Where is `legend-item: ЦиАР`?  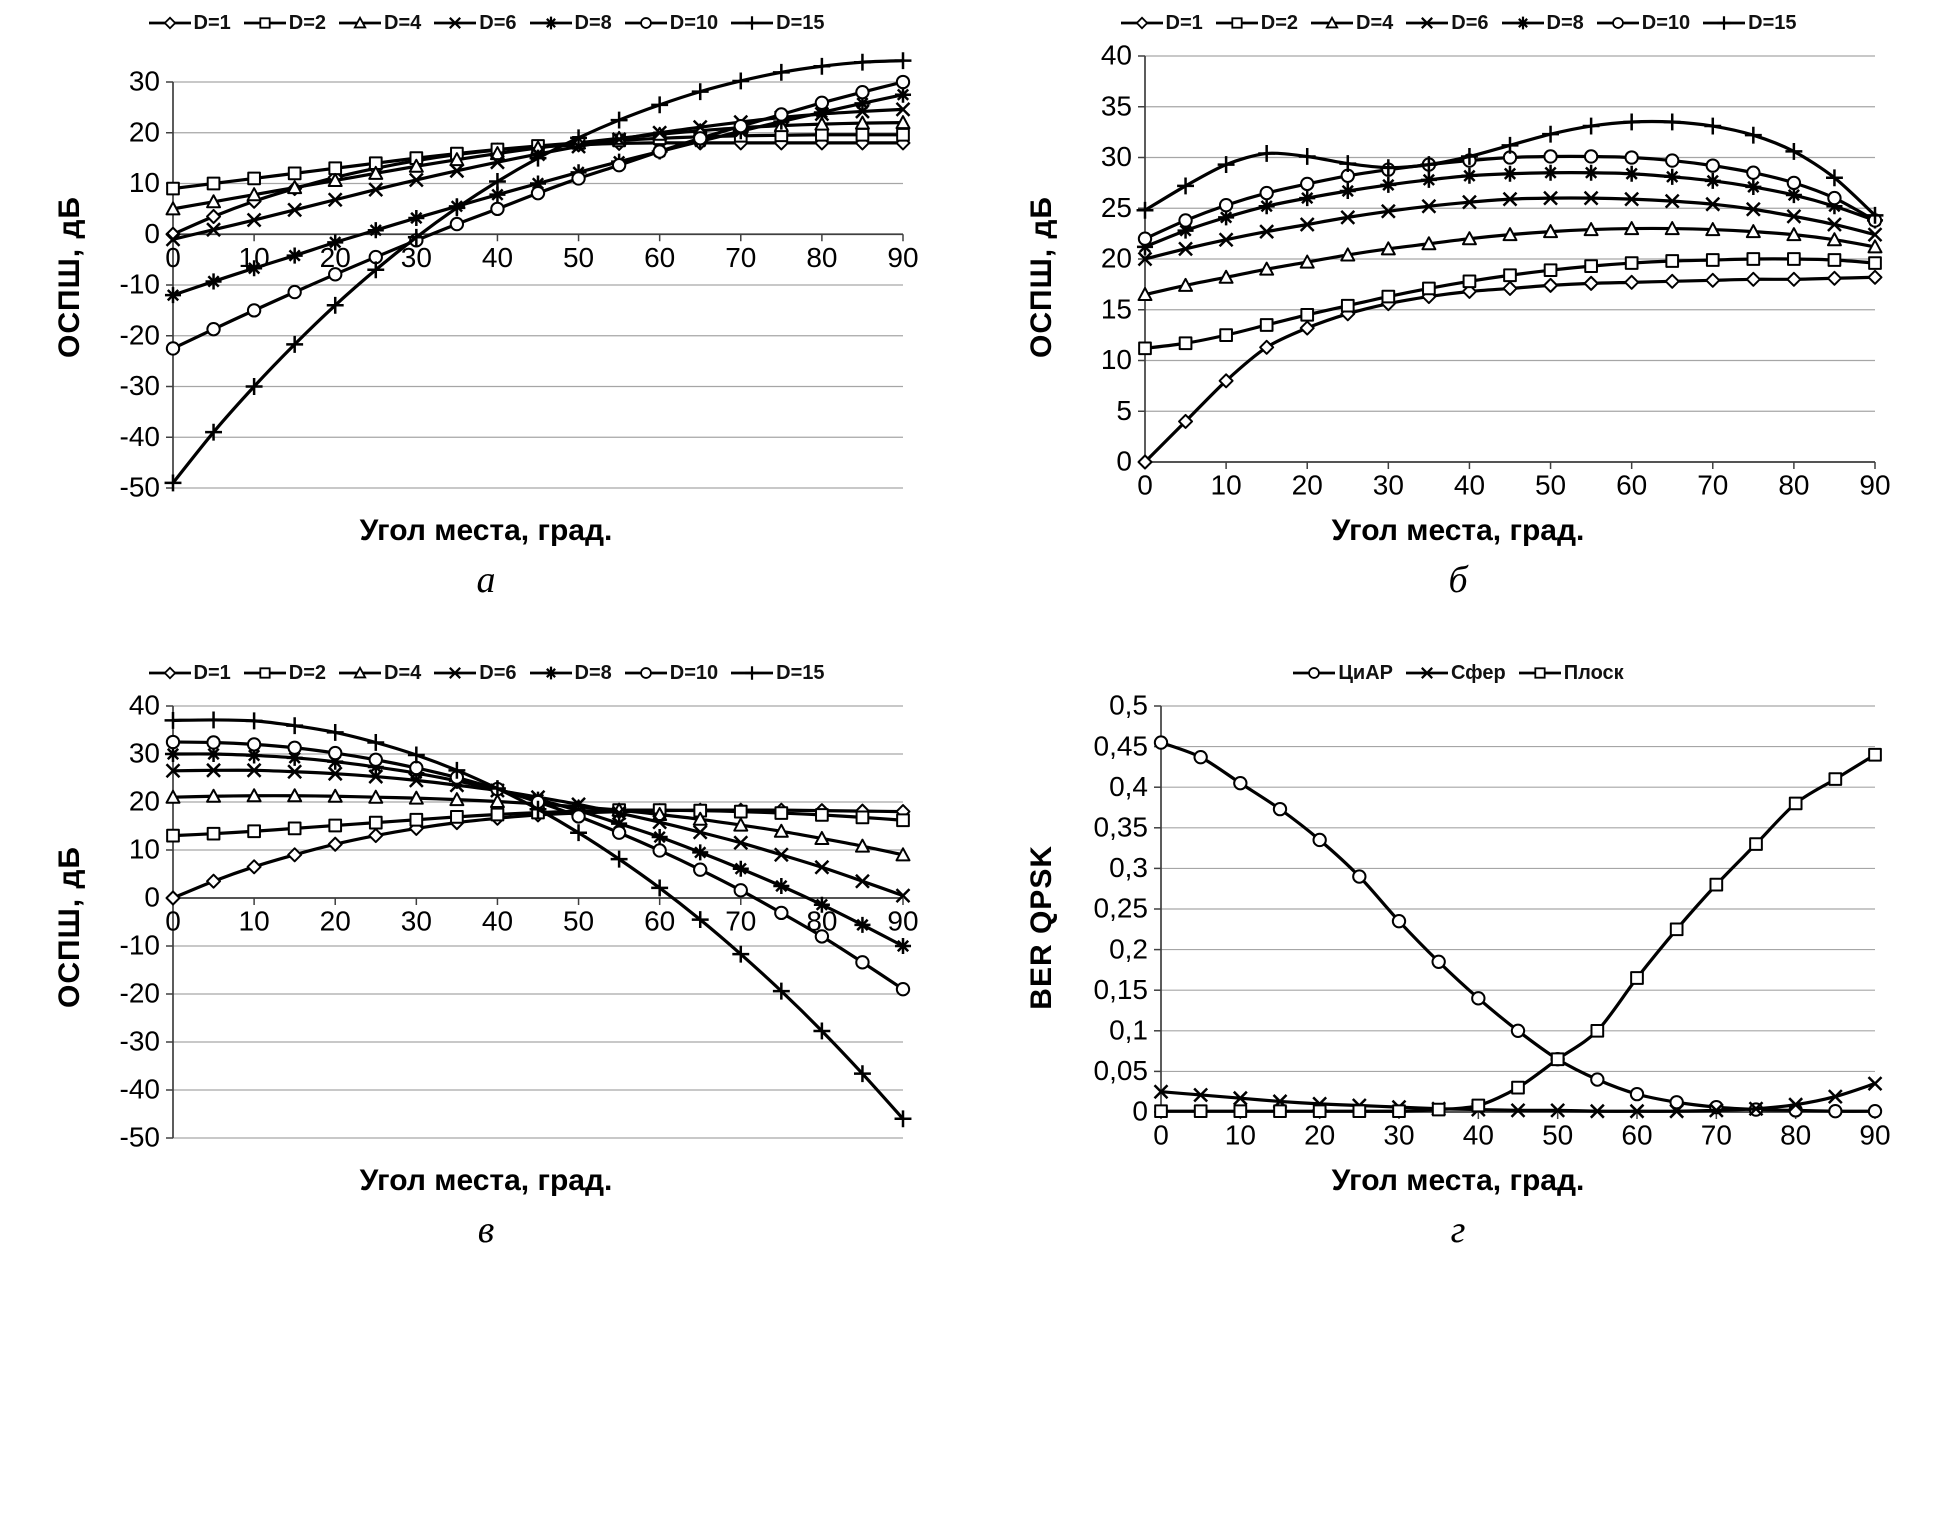
legend-item: ЦиАР is located at coordinates (1342, 673).